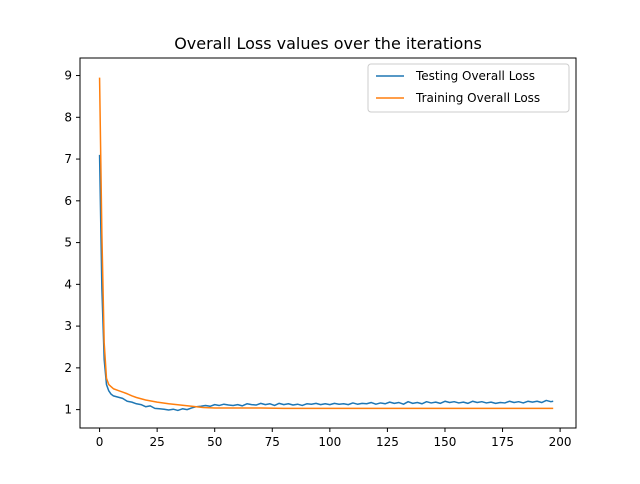 Image resolution: width=640 pixels, height=484 pixels. What do you see at coordinates (477, 98) in the screenshot?
I see `legend-label-1: Training Overall Loss` at bounding box center [477, 98].